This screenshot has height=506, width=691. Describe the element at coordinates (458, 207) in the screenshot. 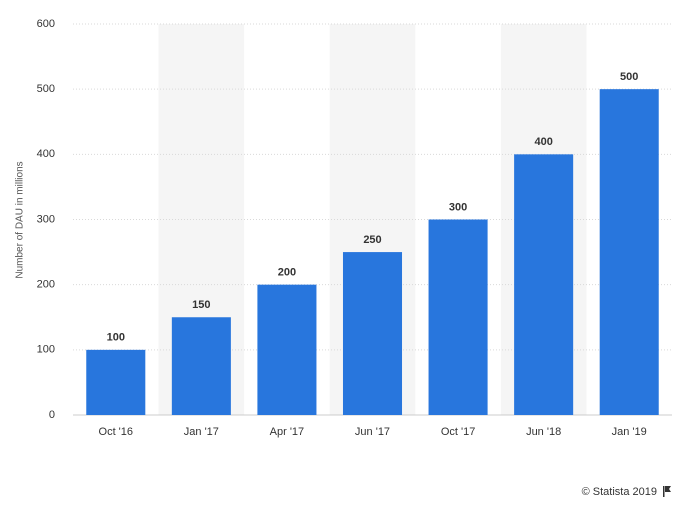

I see `value-label: 300` at that location.